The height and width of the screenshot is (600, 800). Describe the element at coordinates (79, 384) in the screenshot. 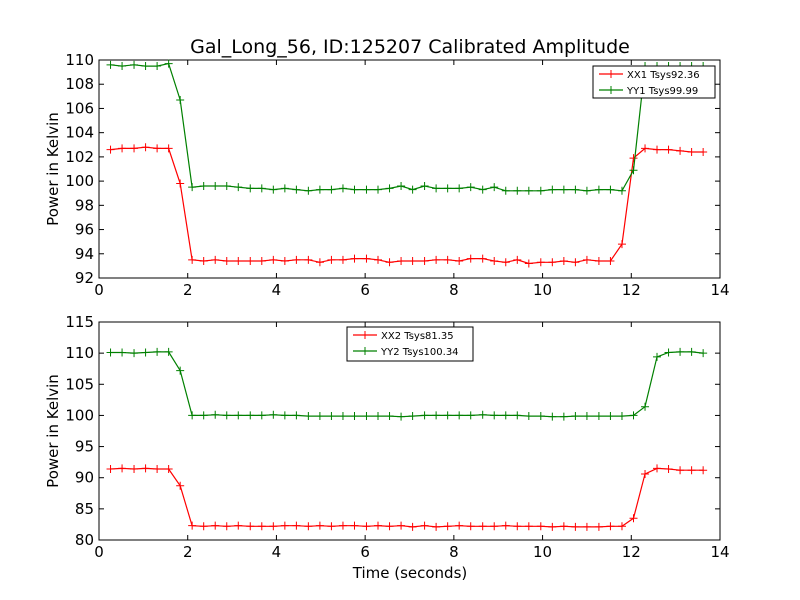

I see `y-tick-label: 105` at that location.